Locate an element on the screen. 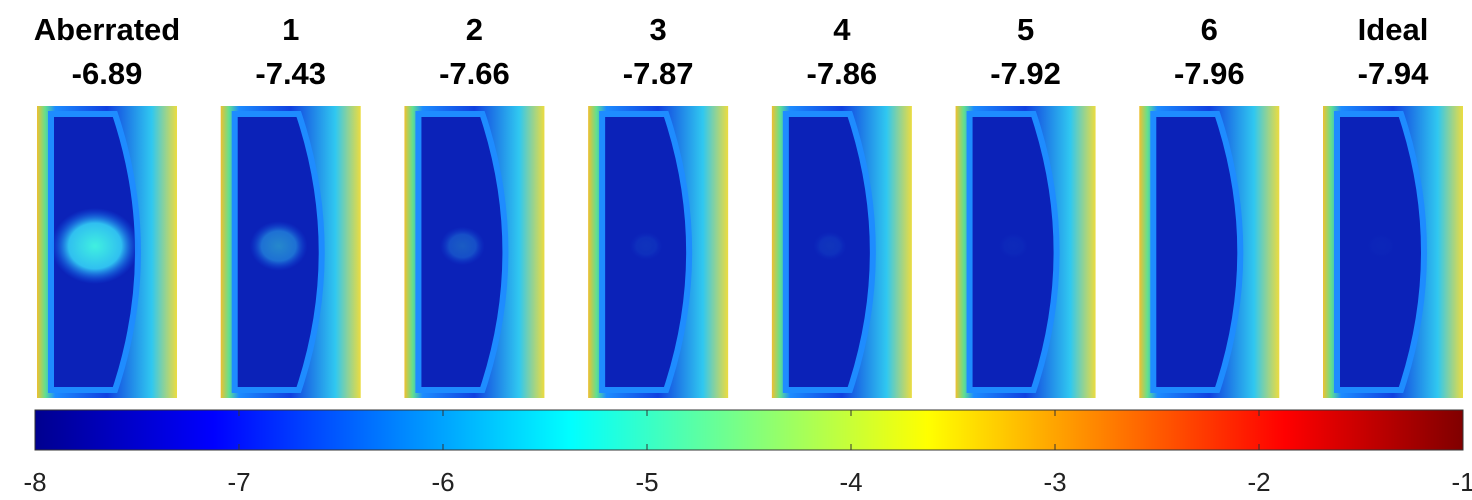 Image resolution: width=1472 pixels, height=500 pixels. panel-title: Aberrated is located at coordinates (107, 29).